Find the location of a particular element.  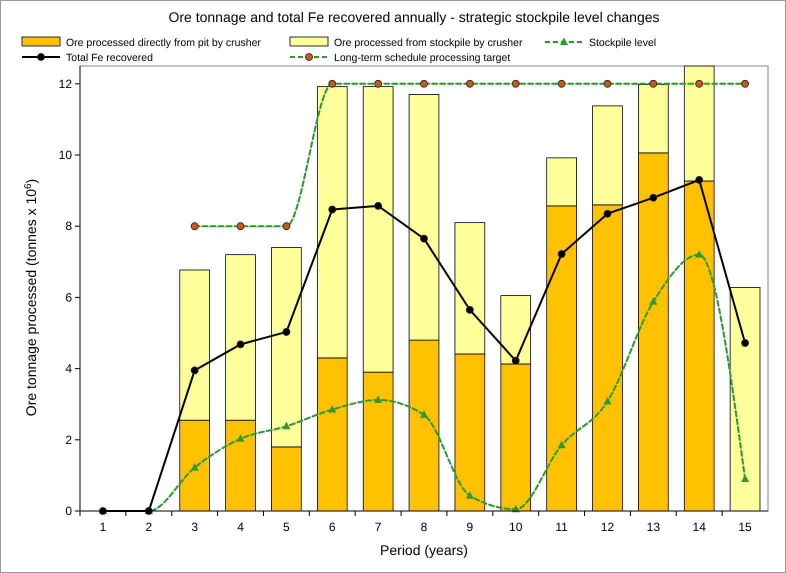

x-axis-title: Period (years) is located at coordinates (424, 550).